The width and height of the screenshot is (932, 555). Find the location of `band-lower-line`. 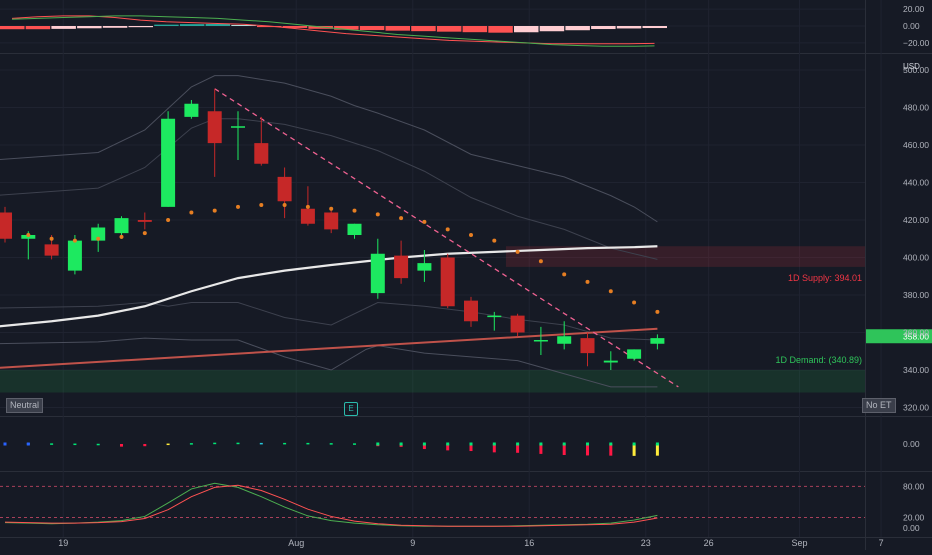

band-lower-line is located at coordinates (329, 362).